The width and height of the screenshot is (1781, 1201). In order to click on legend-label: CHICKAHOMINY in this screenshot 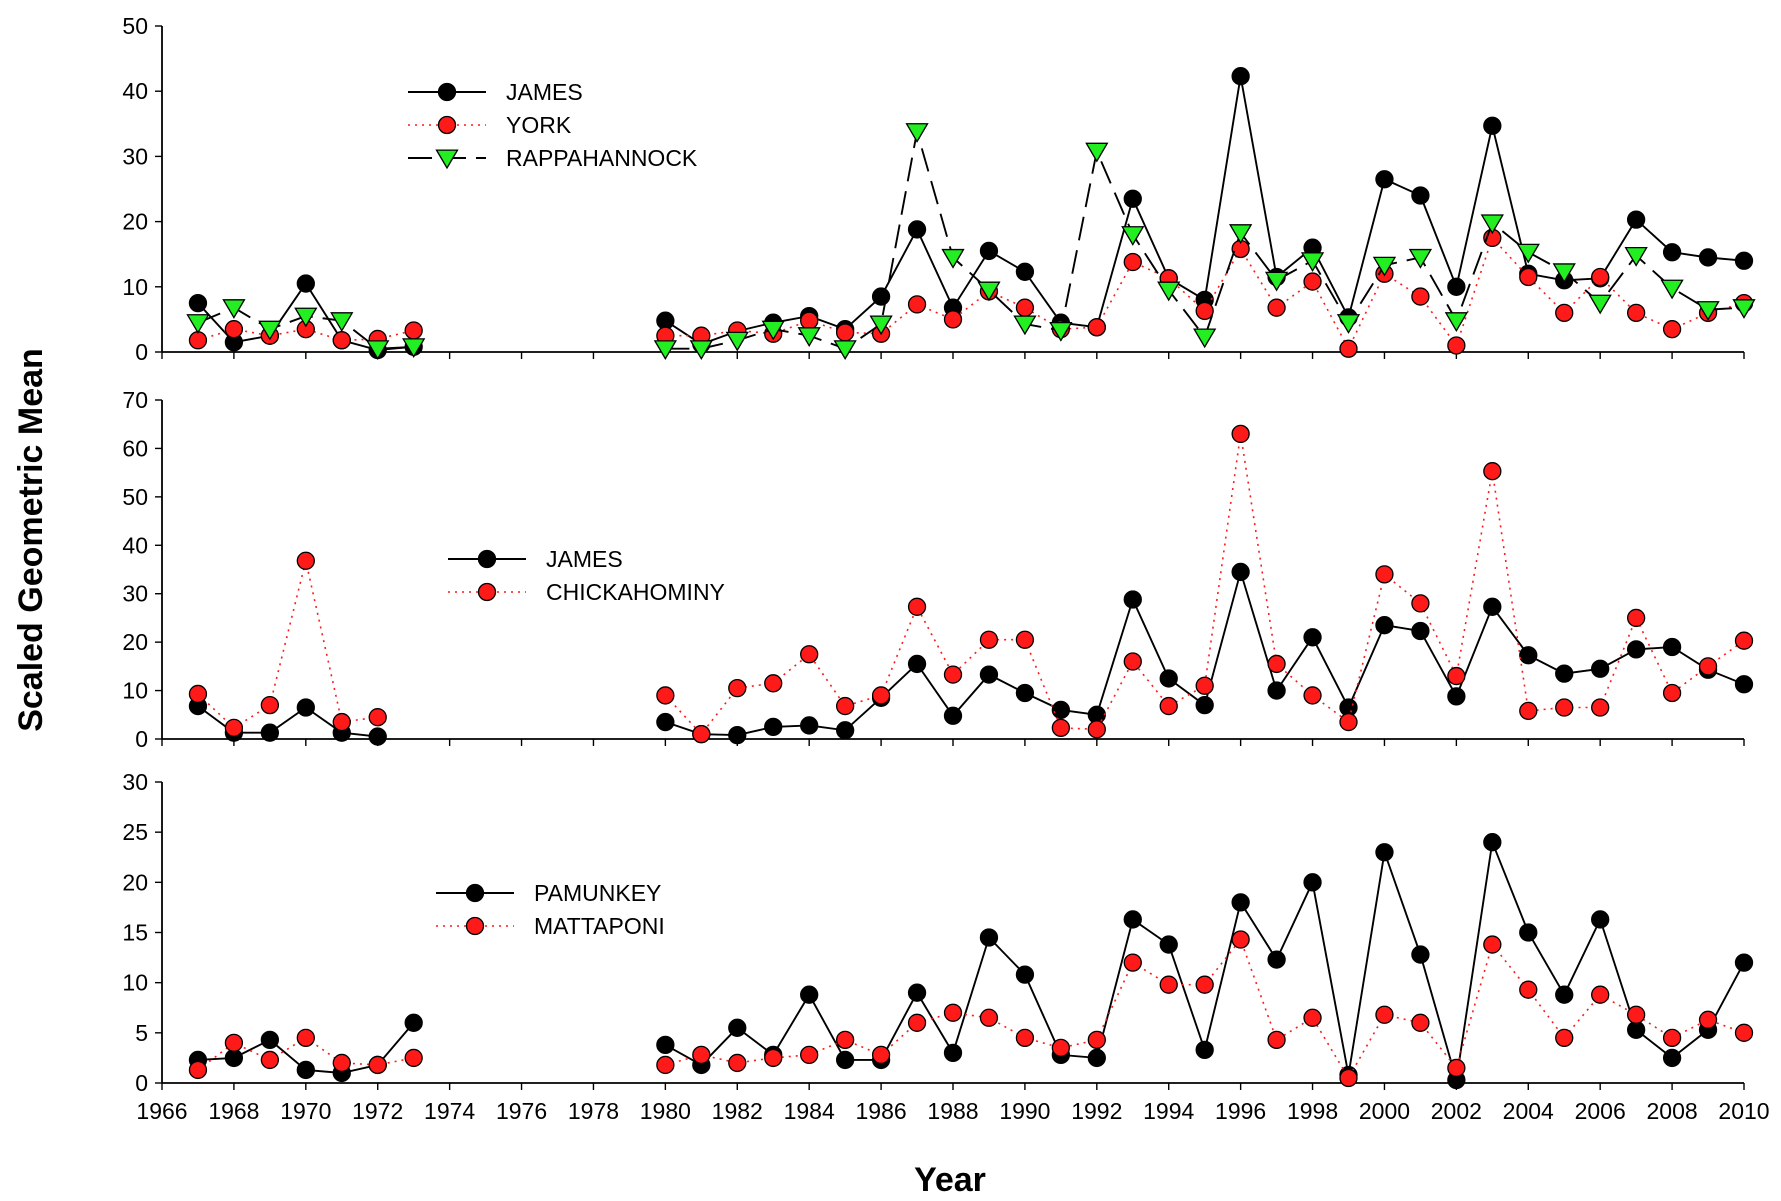, I will do `click(635, 592)`.